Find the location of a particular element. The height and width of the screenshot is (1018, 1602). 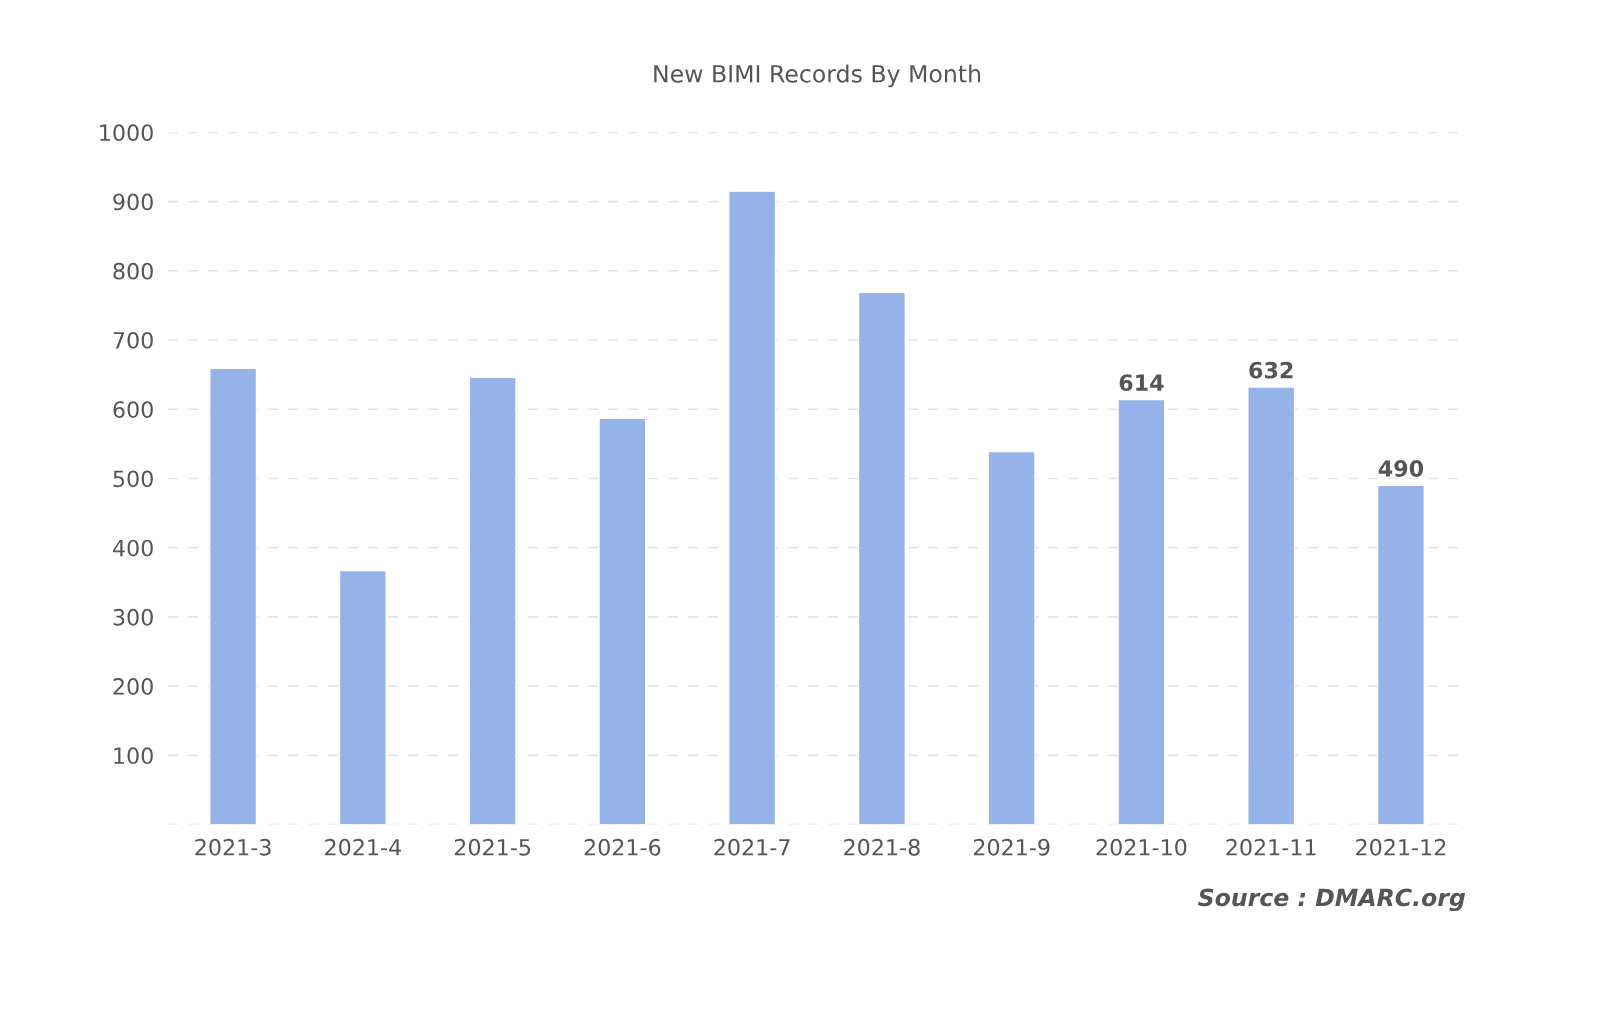

x-tick-label: 2021-6 is located at coordinates (622, 847).